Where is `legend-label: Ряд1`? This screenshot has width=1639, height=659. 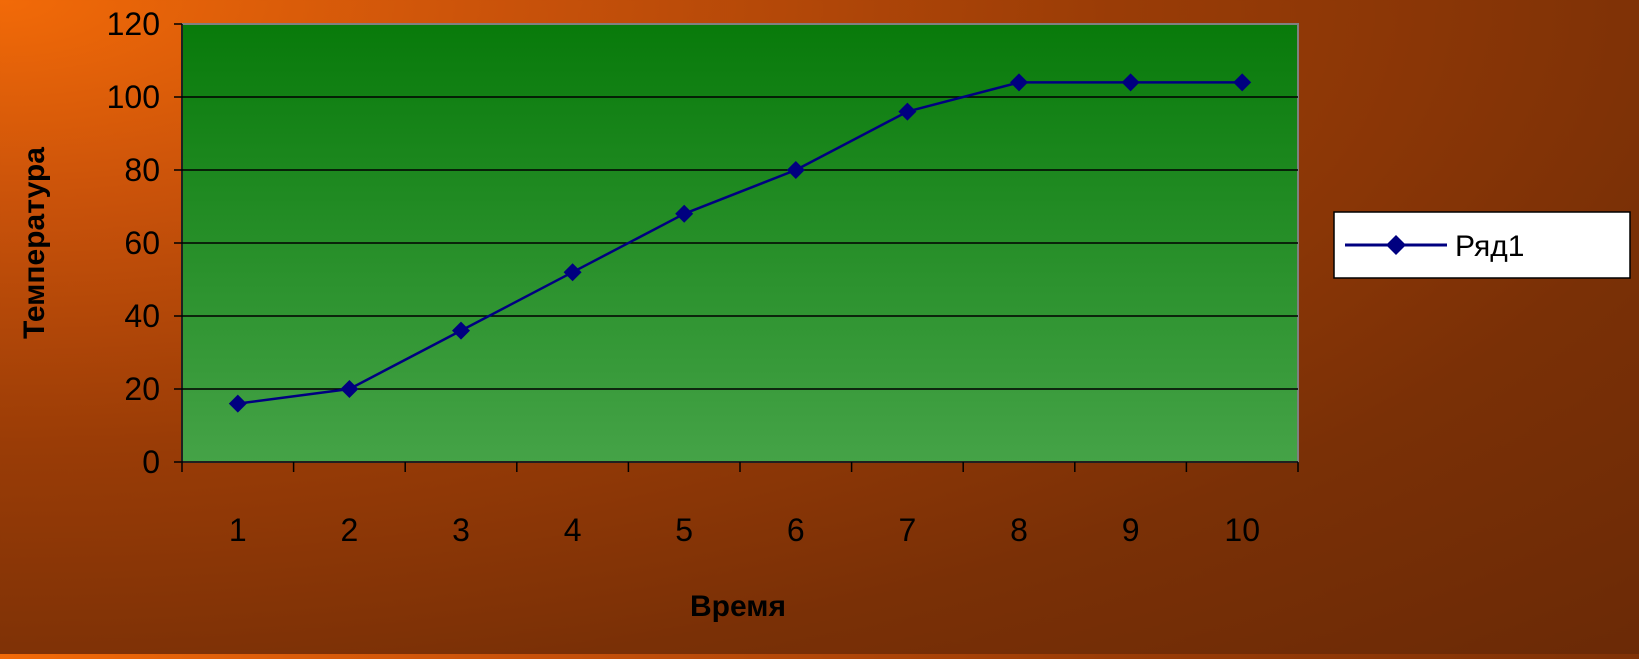 legend-label: Ряд1 is located at coordinates (1489, 246).